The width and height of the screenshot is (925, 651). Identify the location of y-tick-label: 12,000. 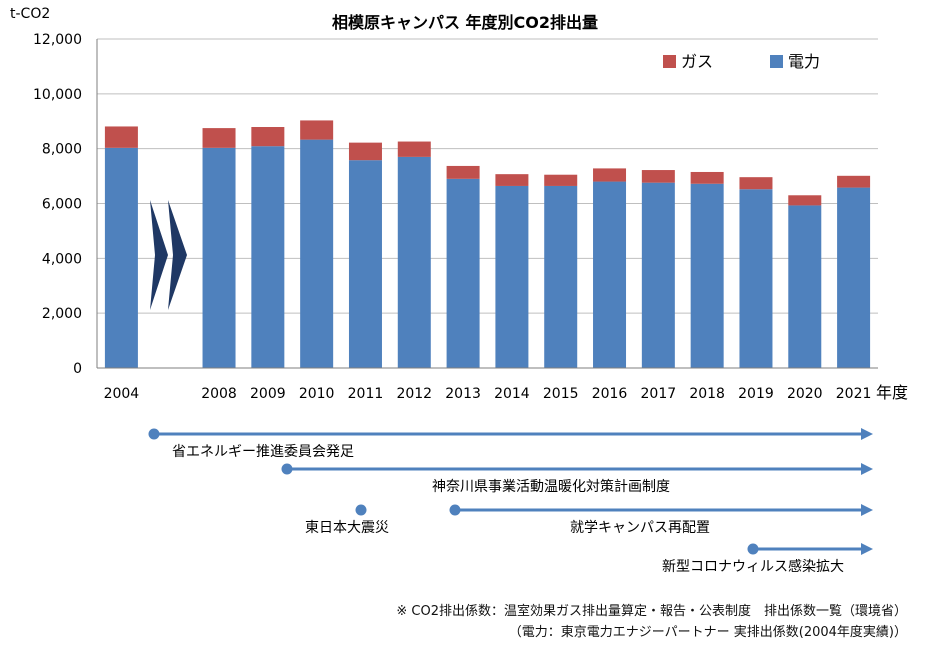
(57, 40).